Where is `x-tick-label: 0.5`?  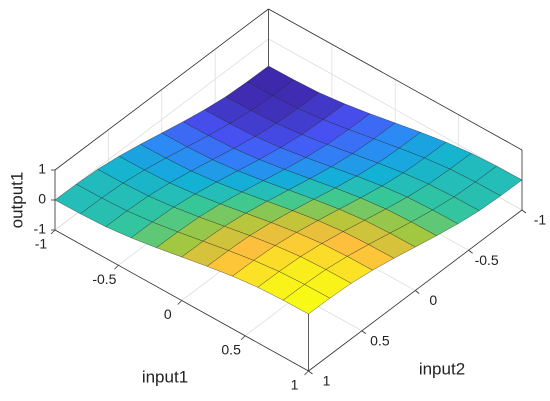 x-tick-label: 0.5 is located at coordinates (231, 349).